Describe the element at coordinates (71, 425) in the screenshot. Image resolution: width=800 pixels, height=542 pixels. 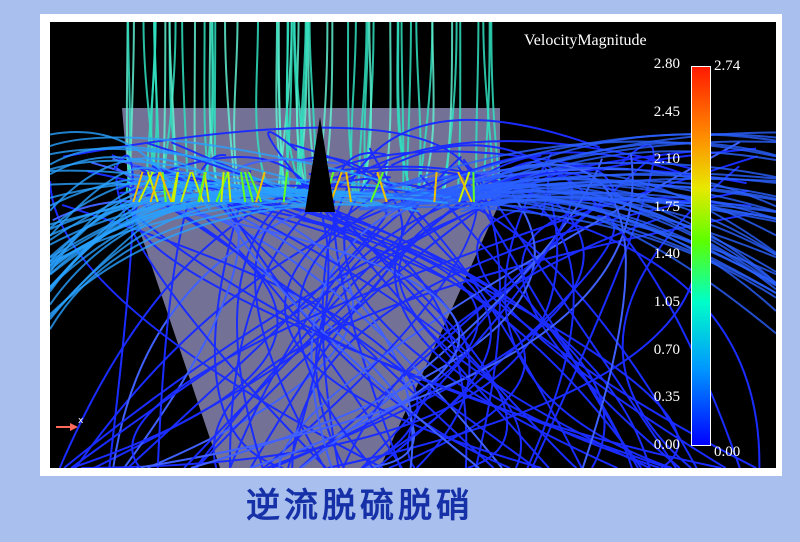
I see `axis-triad: x` at that location.